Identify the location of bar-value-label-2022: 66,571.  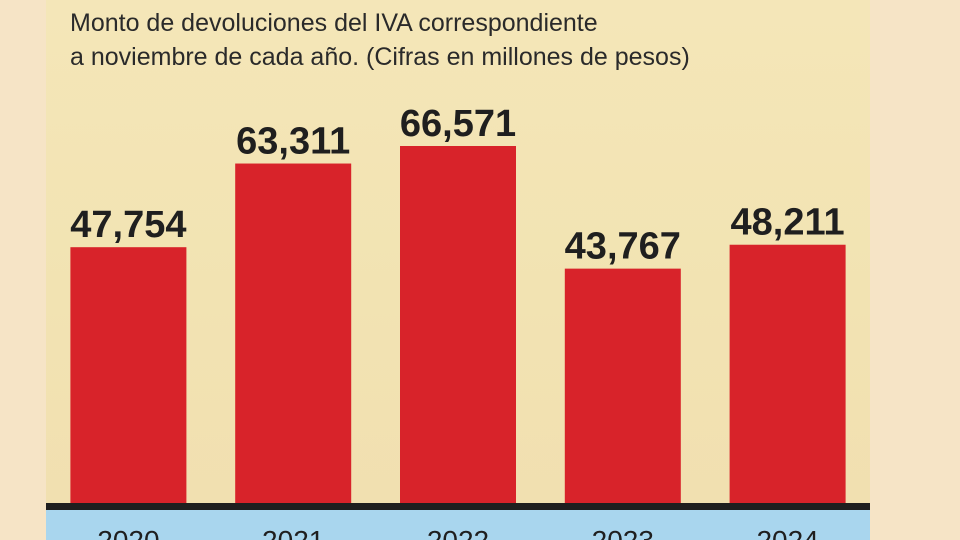
(458, 124).